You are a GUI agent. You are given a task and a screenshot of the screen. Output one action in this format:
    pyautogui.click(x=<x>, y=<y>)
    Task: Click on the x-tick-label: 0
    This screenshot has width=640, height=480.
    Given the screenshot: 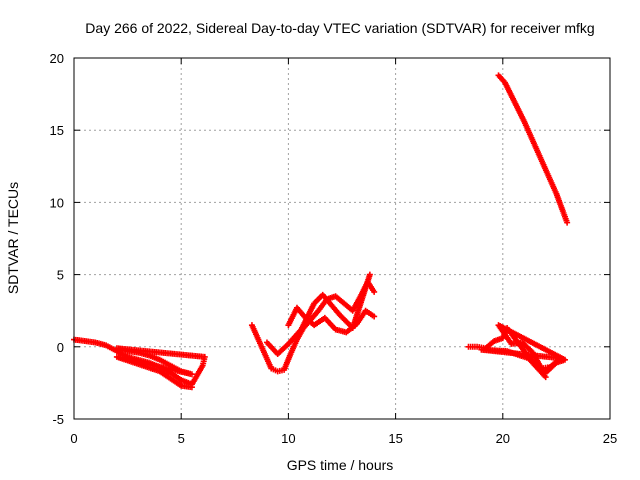 What is the action you would take?
    pyautogui.click(x=73, y=438)
    